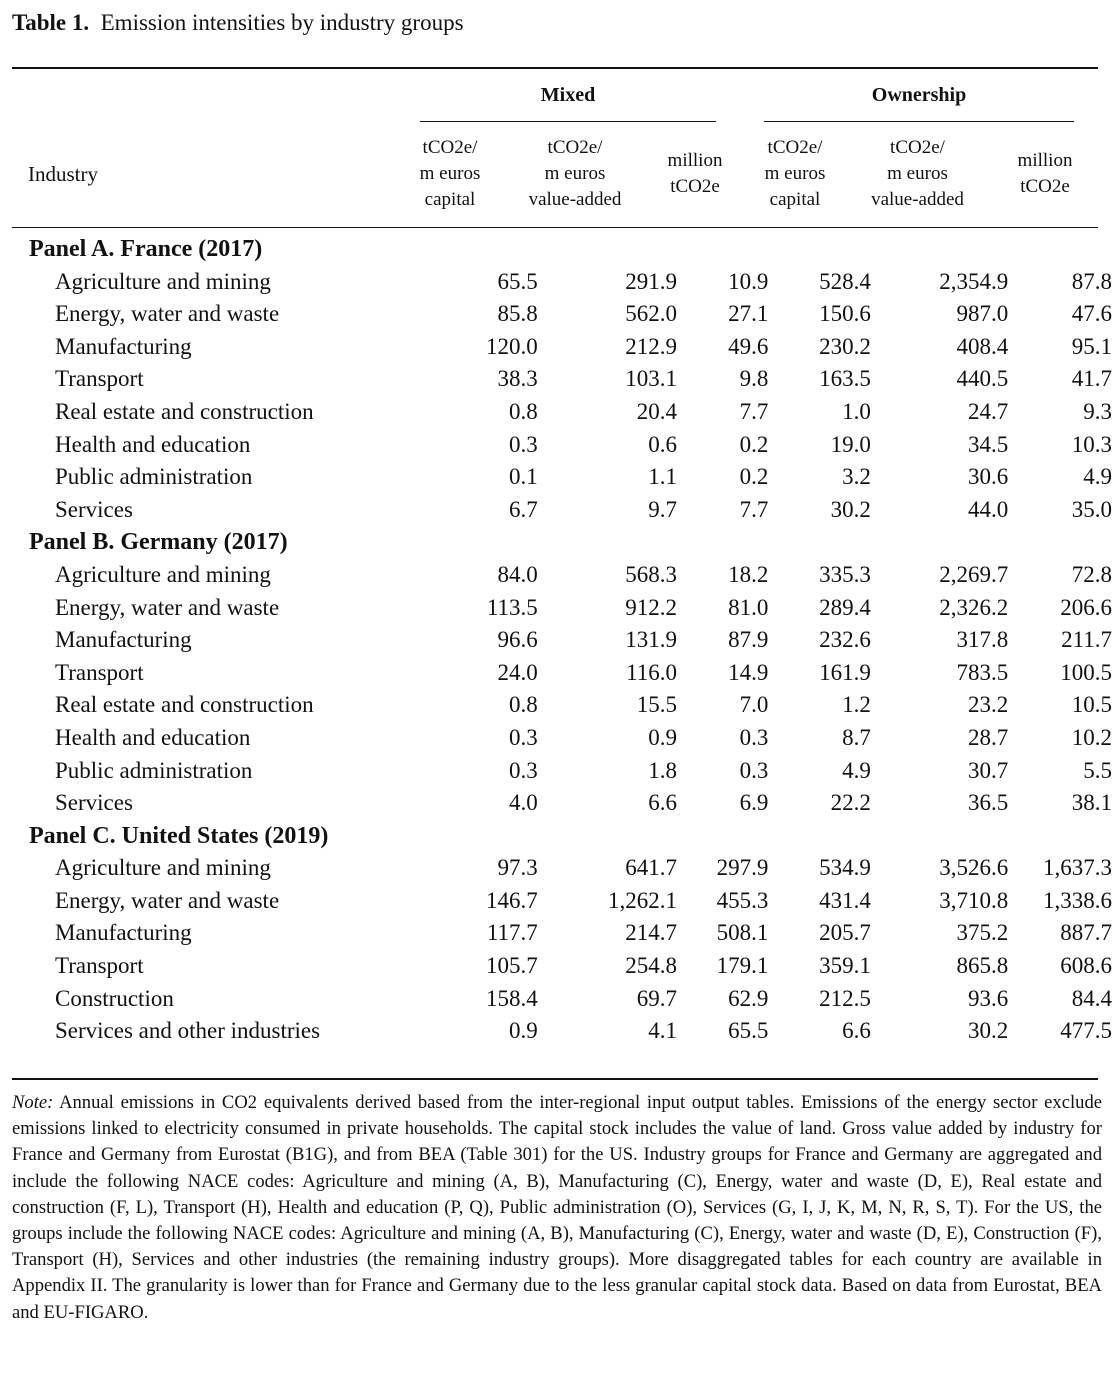 This screenshot has width=1112, height=1380. Describe the element at coordinates (845, 314) in the screenshot. I see `value-cell: 150.6` at that location.